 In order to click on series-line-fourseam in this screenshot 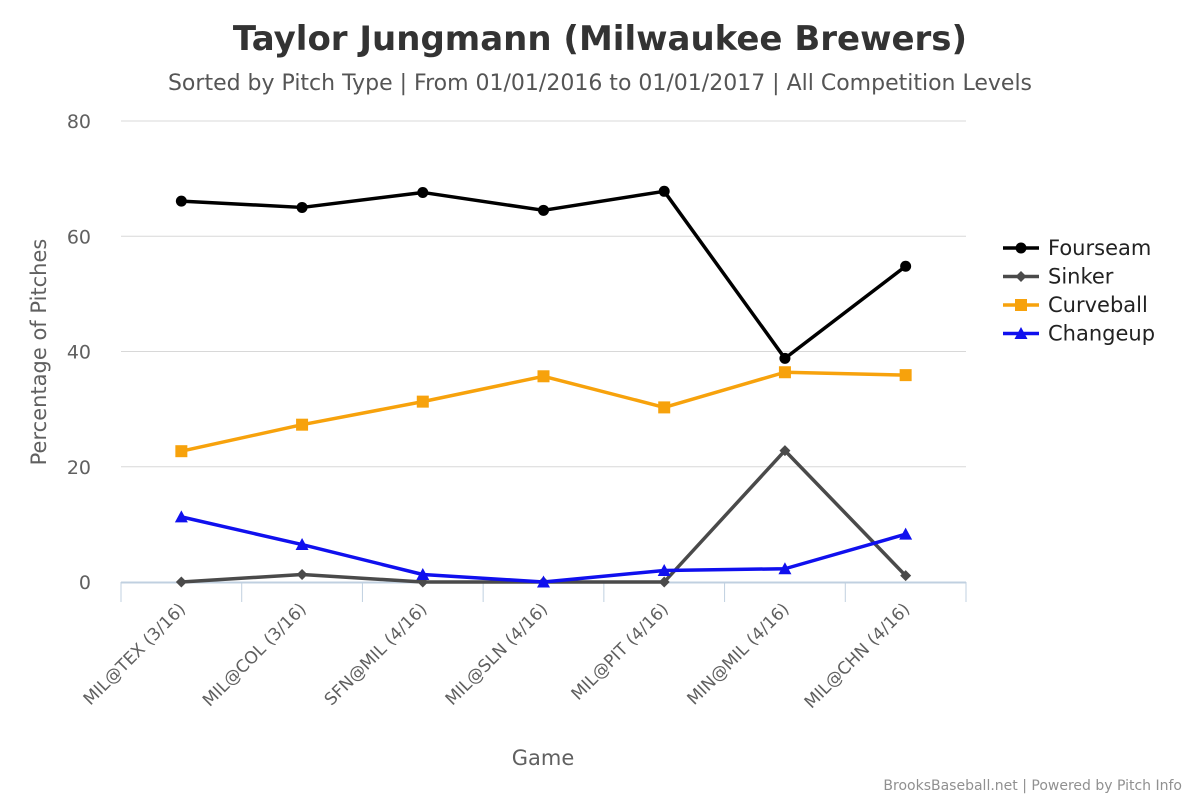, I will do `click(544, 275)`.